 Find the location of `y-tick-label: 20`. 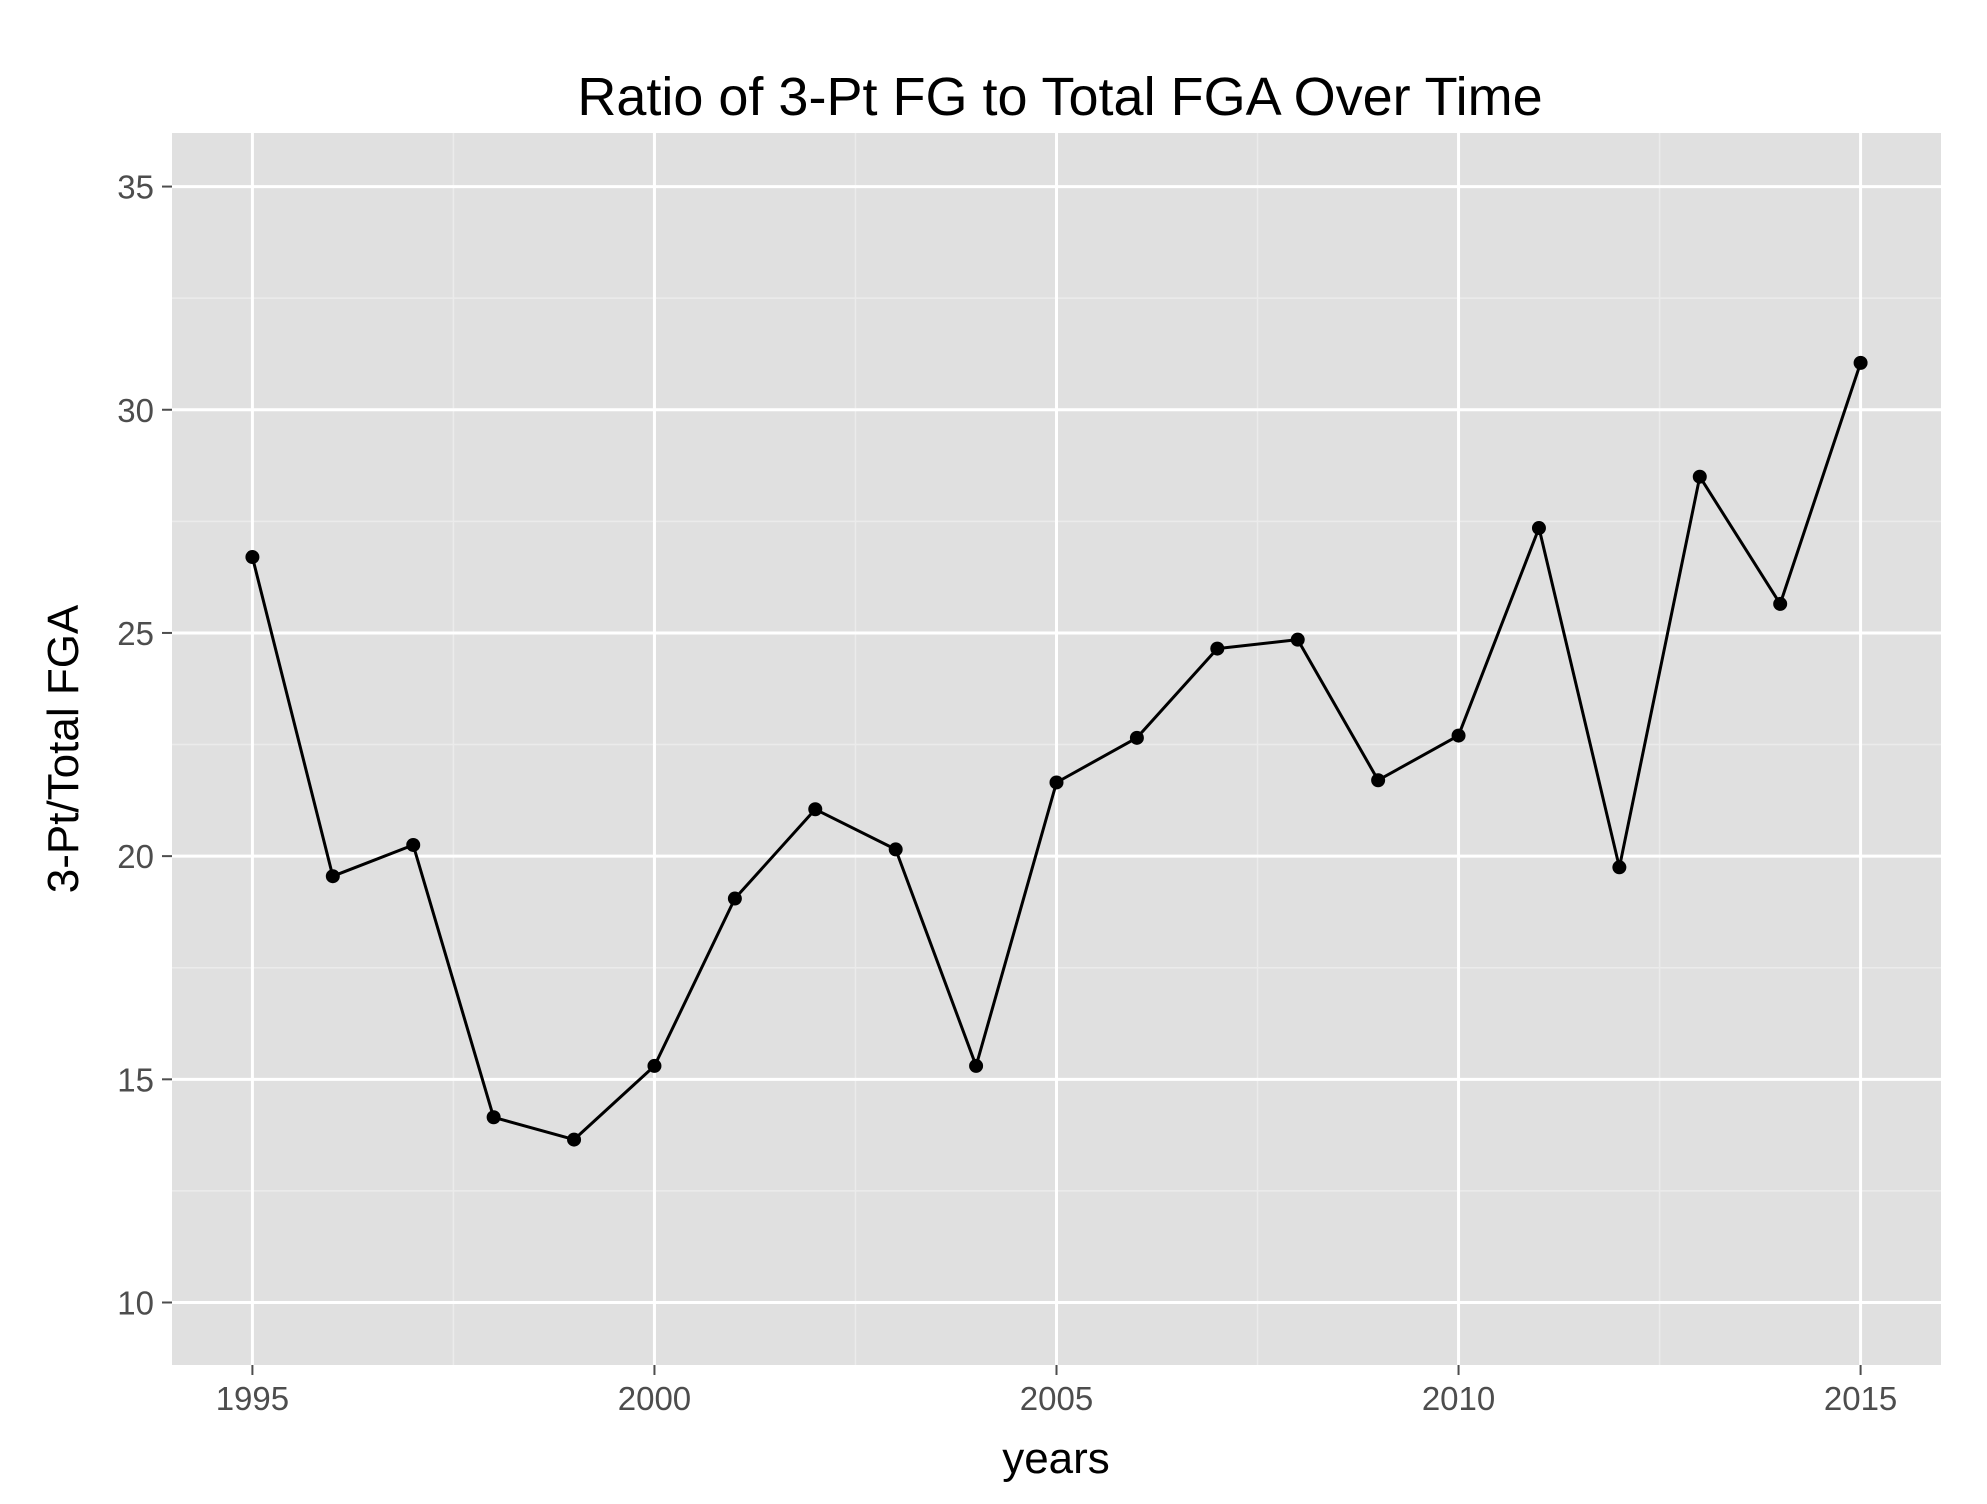

y-tick-label: 20 is located at coordinates (135, 856).